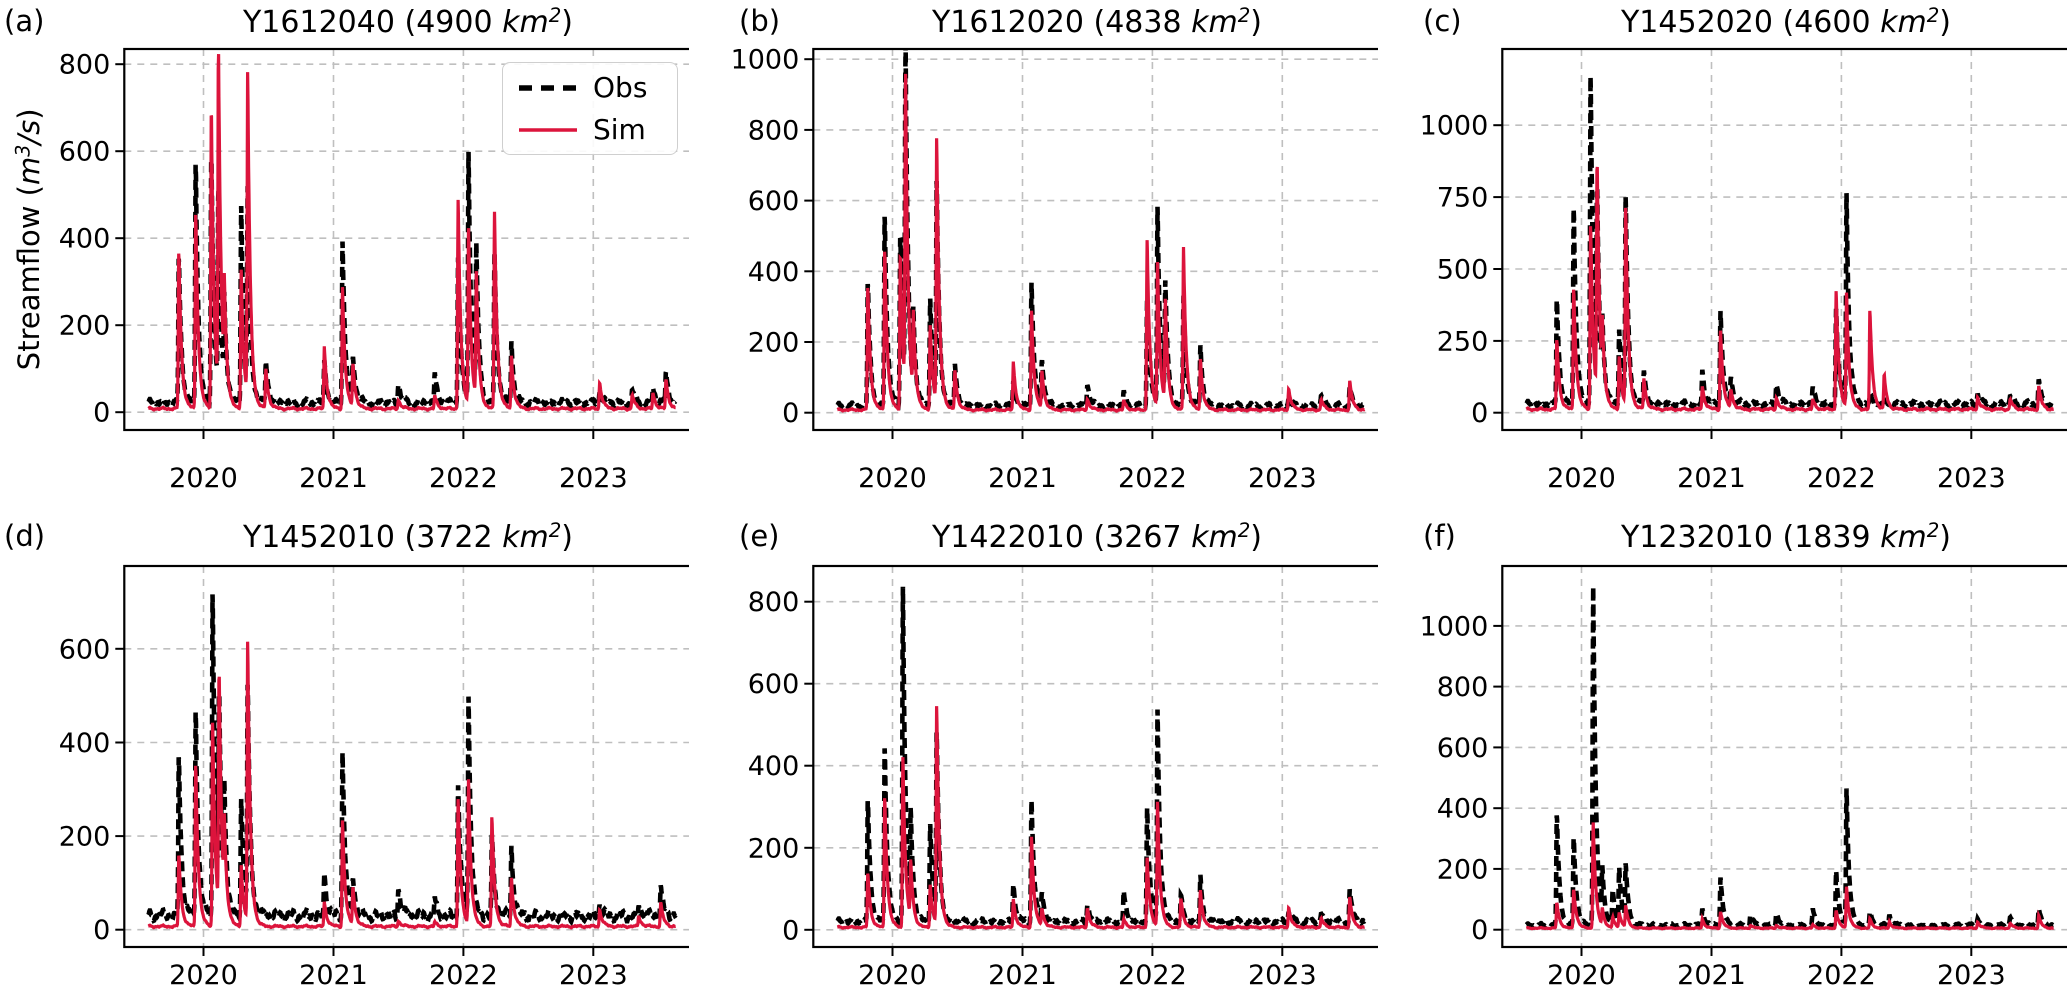  I want to click on panel-a-title: Y1612040 (4900 km2), so click(408, 22).